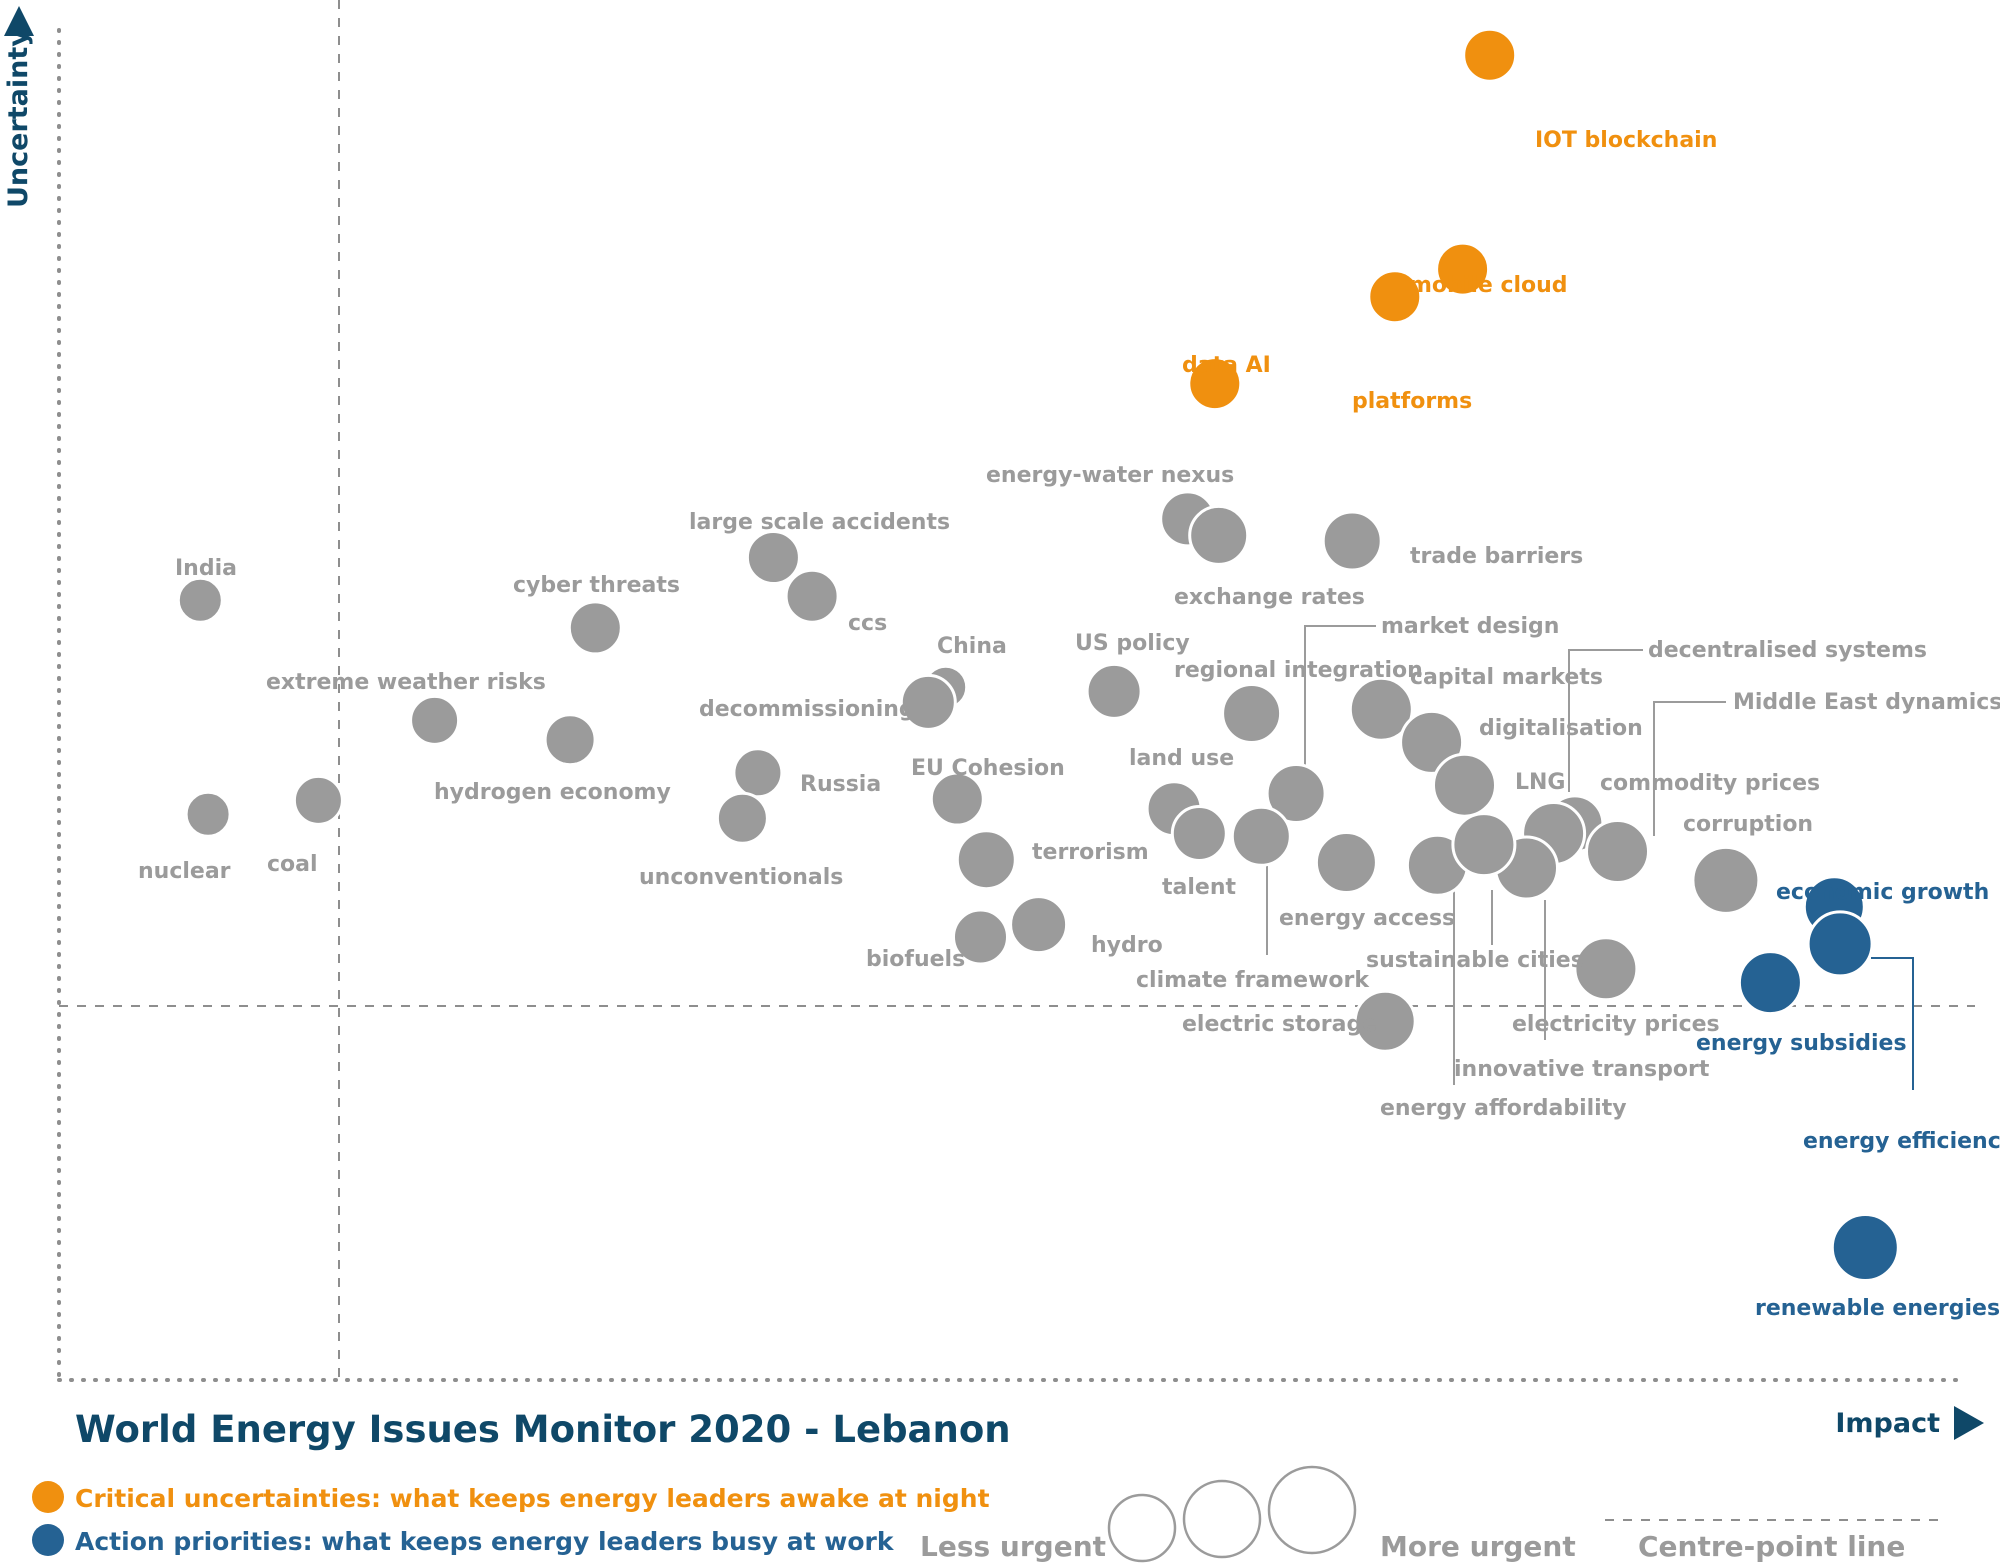  I want to click on label-land-use: land use, so click(1181, 758).